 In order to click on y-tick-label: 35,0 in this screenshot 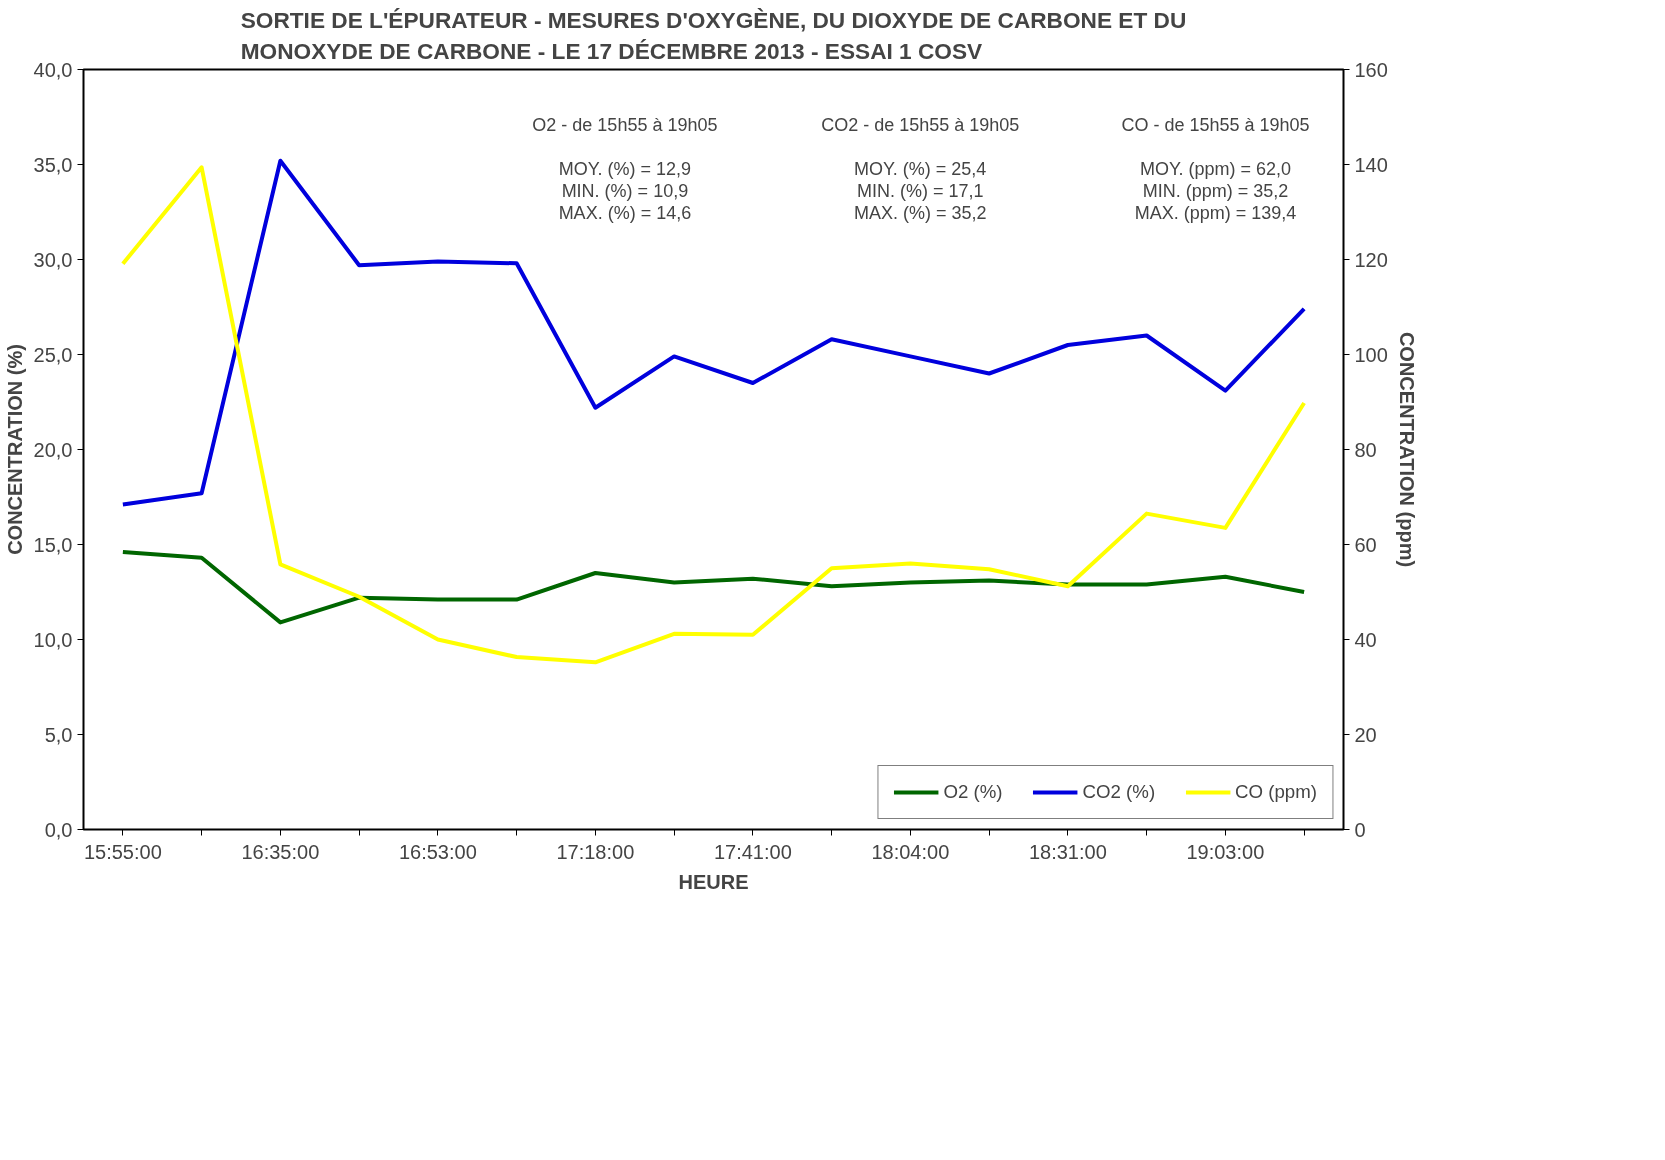, I will do `click(53, 164)`.